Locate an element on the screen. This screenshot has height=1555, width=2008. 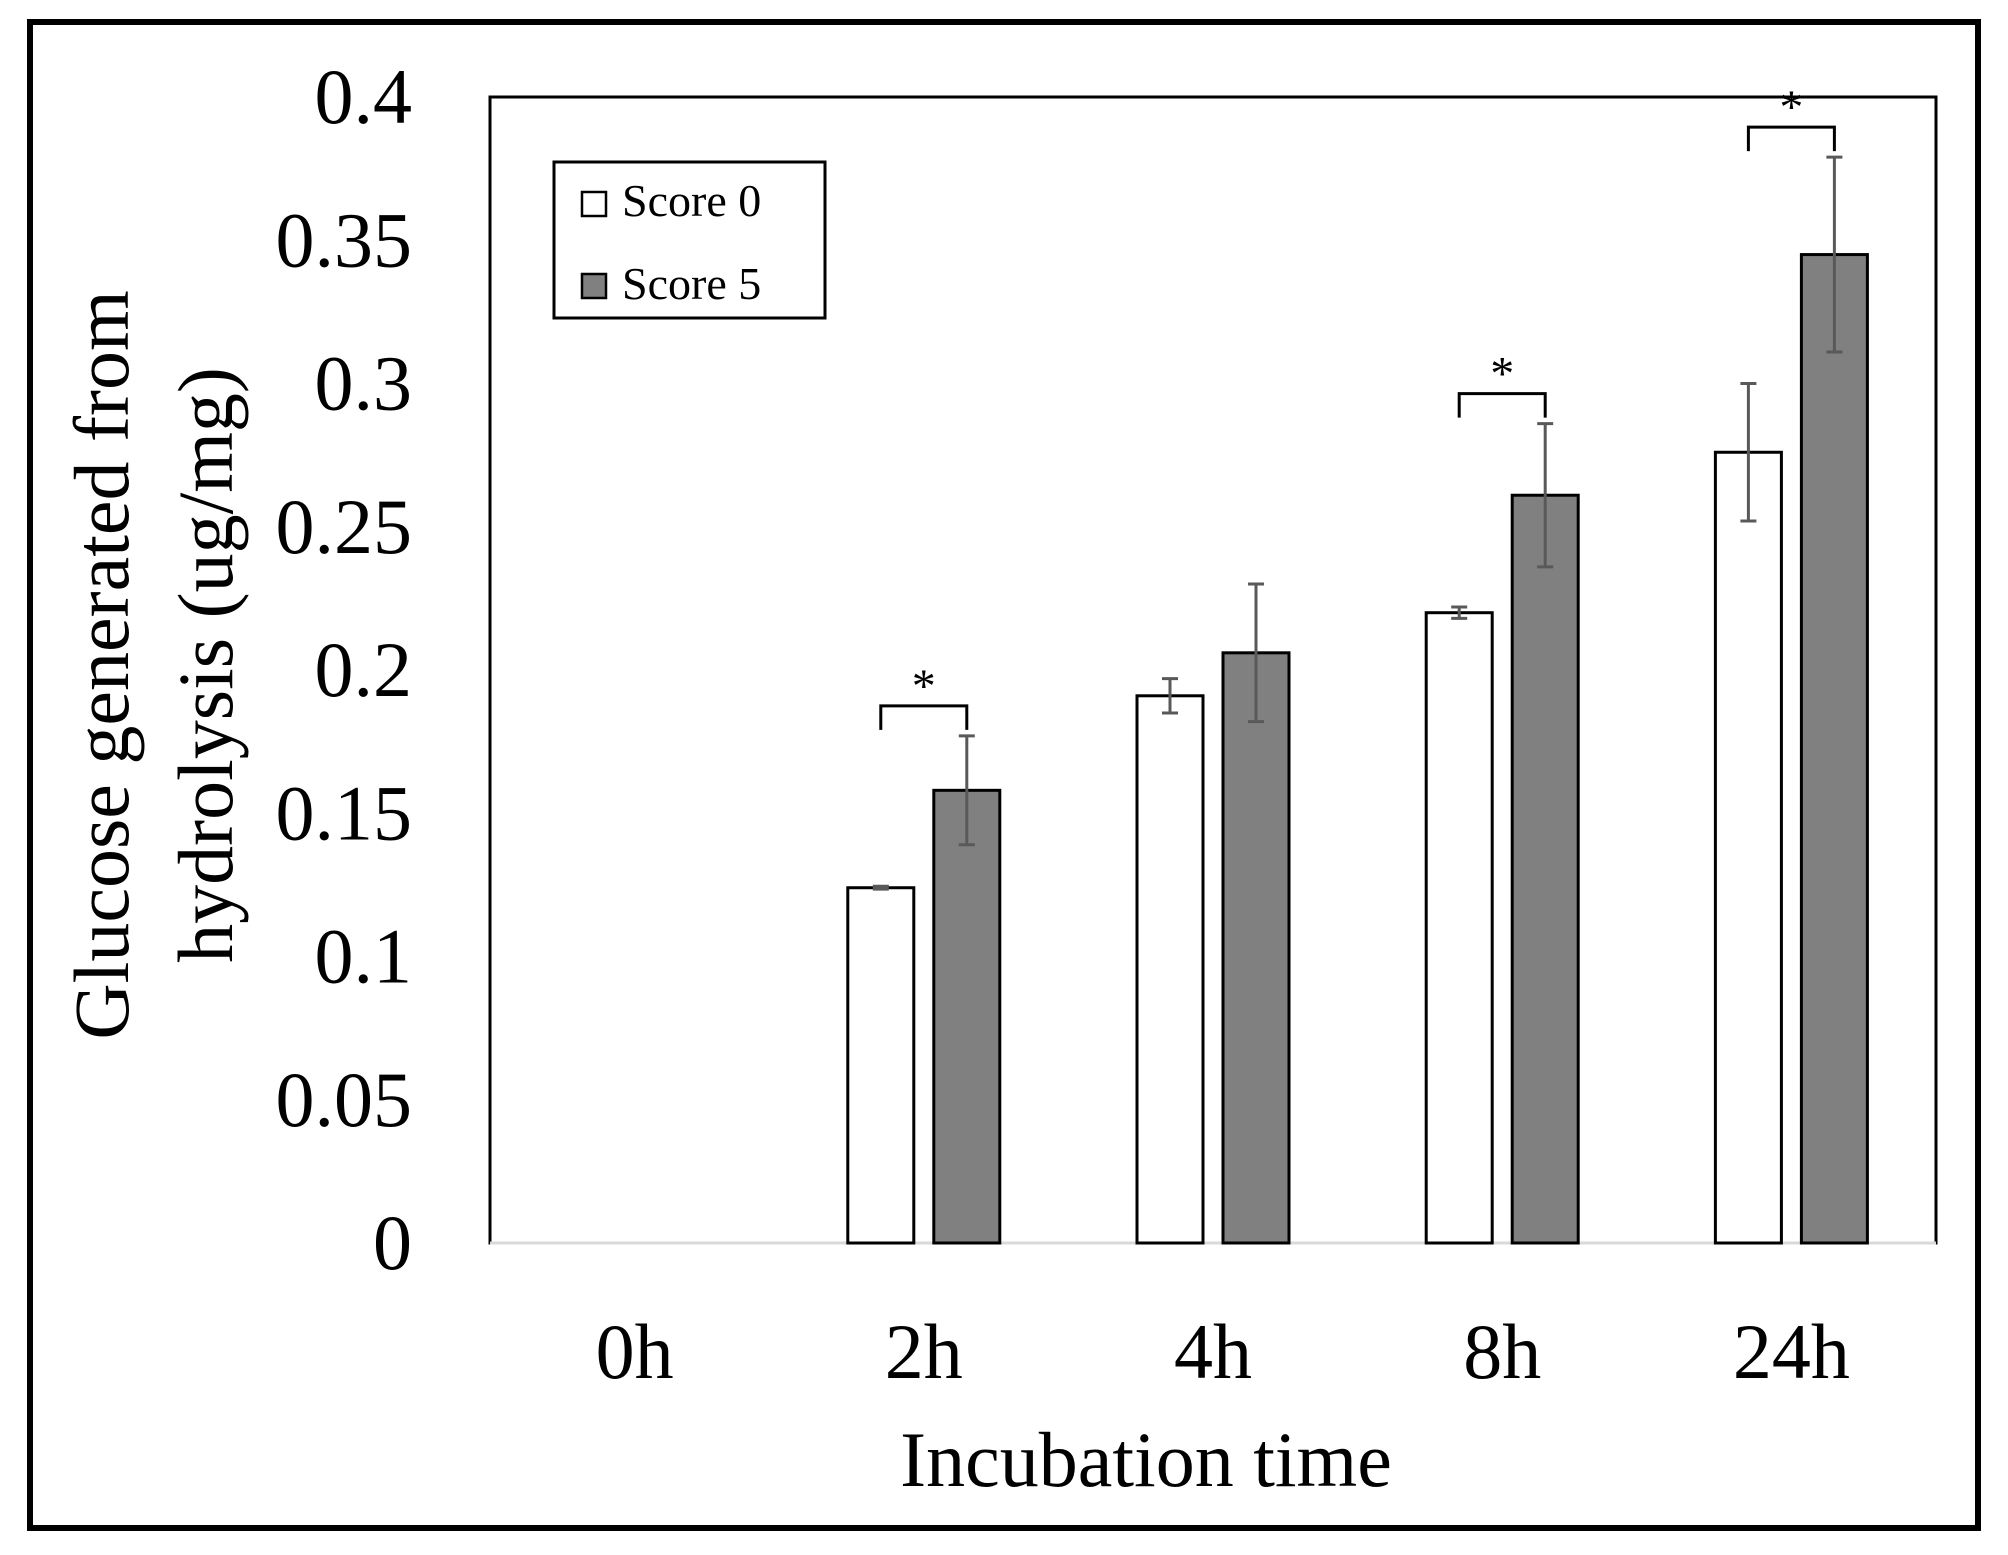
error-bar-score-0-4h is located at coordinates (1170, 696).